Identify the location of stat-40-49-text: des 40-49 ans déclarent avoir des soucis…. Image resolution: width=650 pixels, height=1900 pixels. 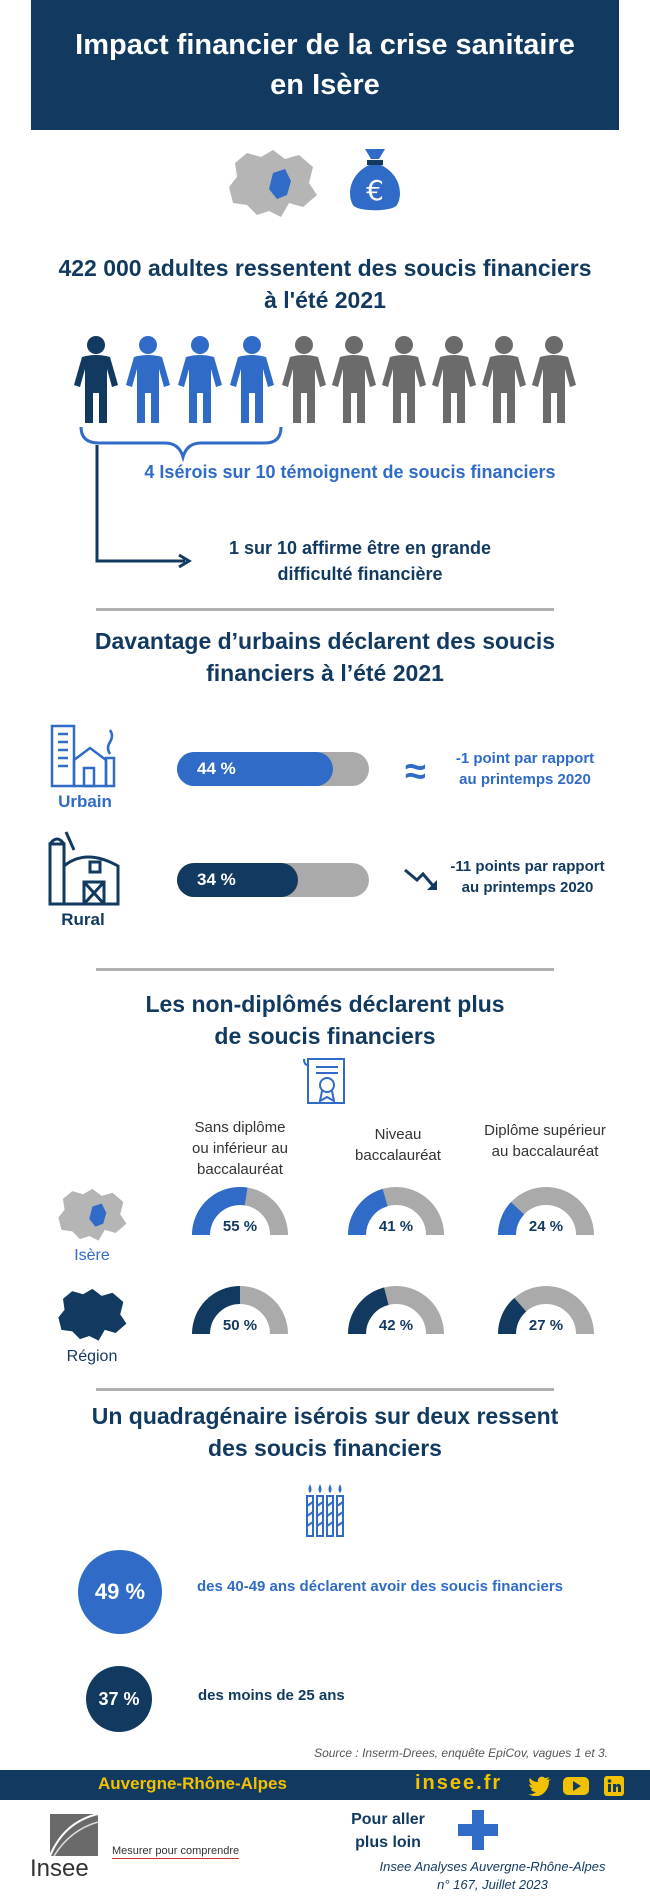
(380, 1586).